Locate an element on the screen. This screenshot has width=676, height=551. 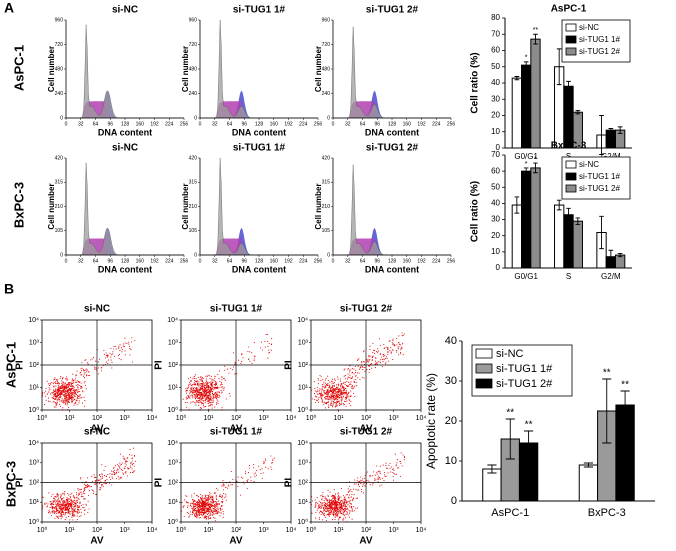
x-tick-label: 64 is located at coordinates (230, 261).